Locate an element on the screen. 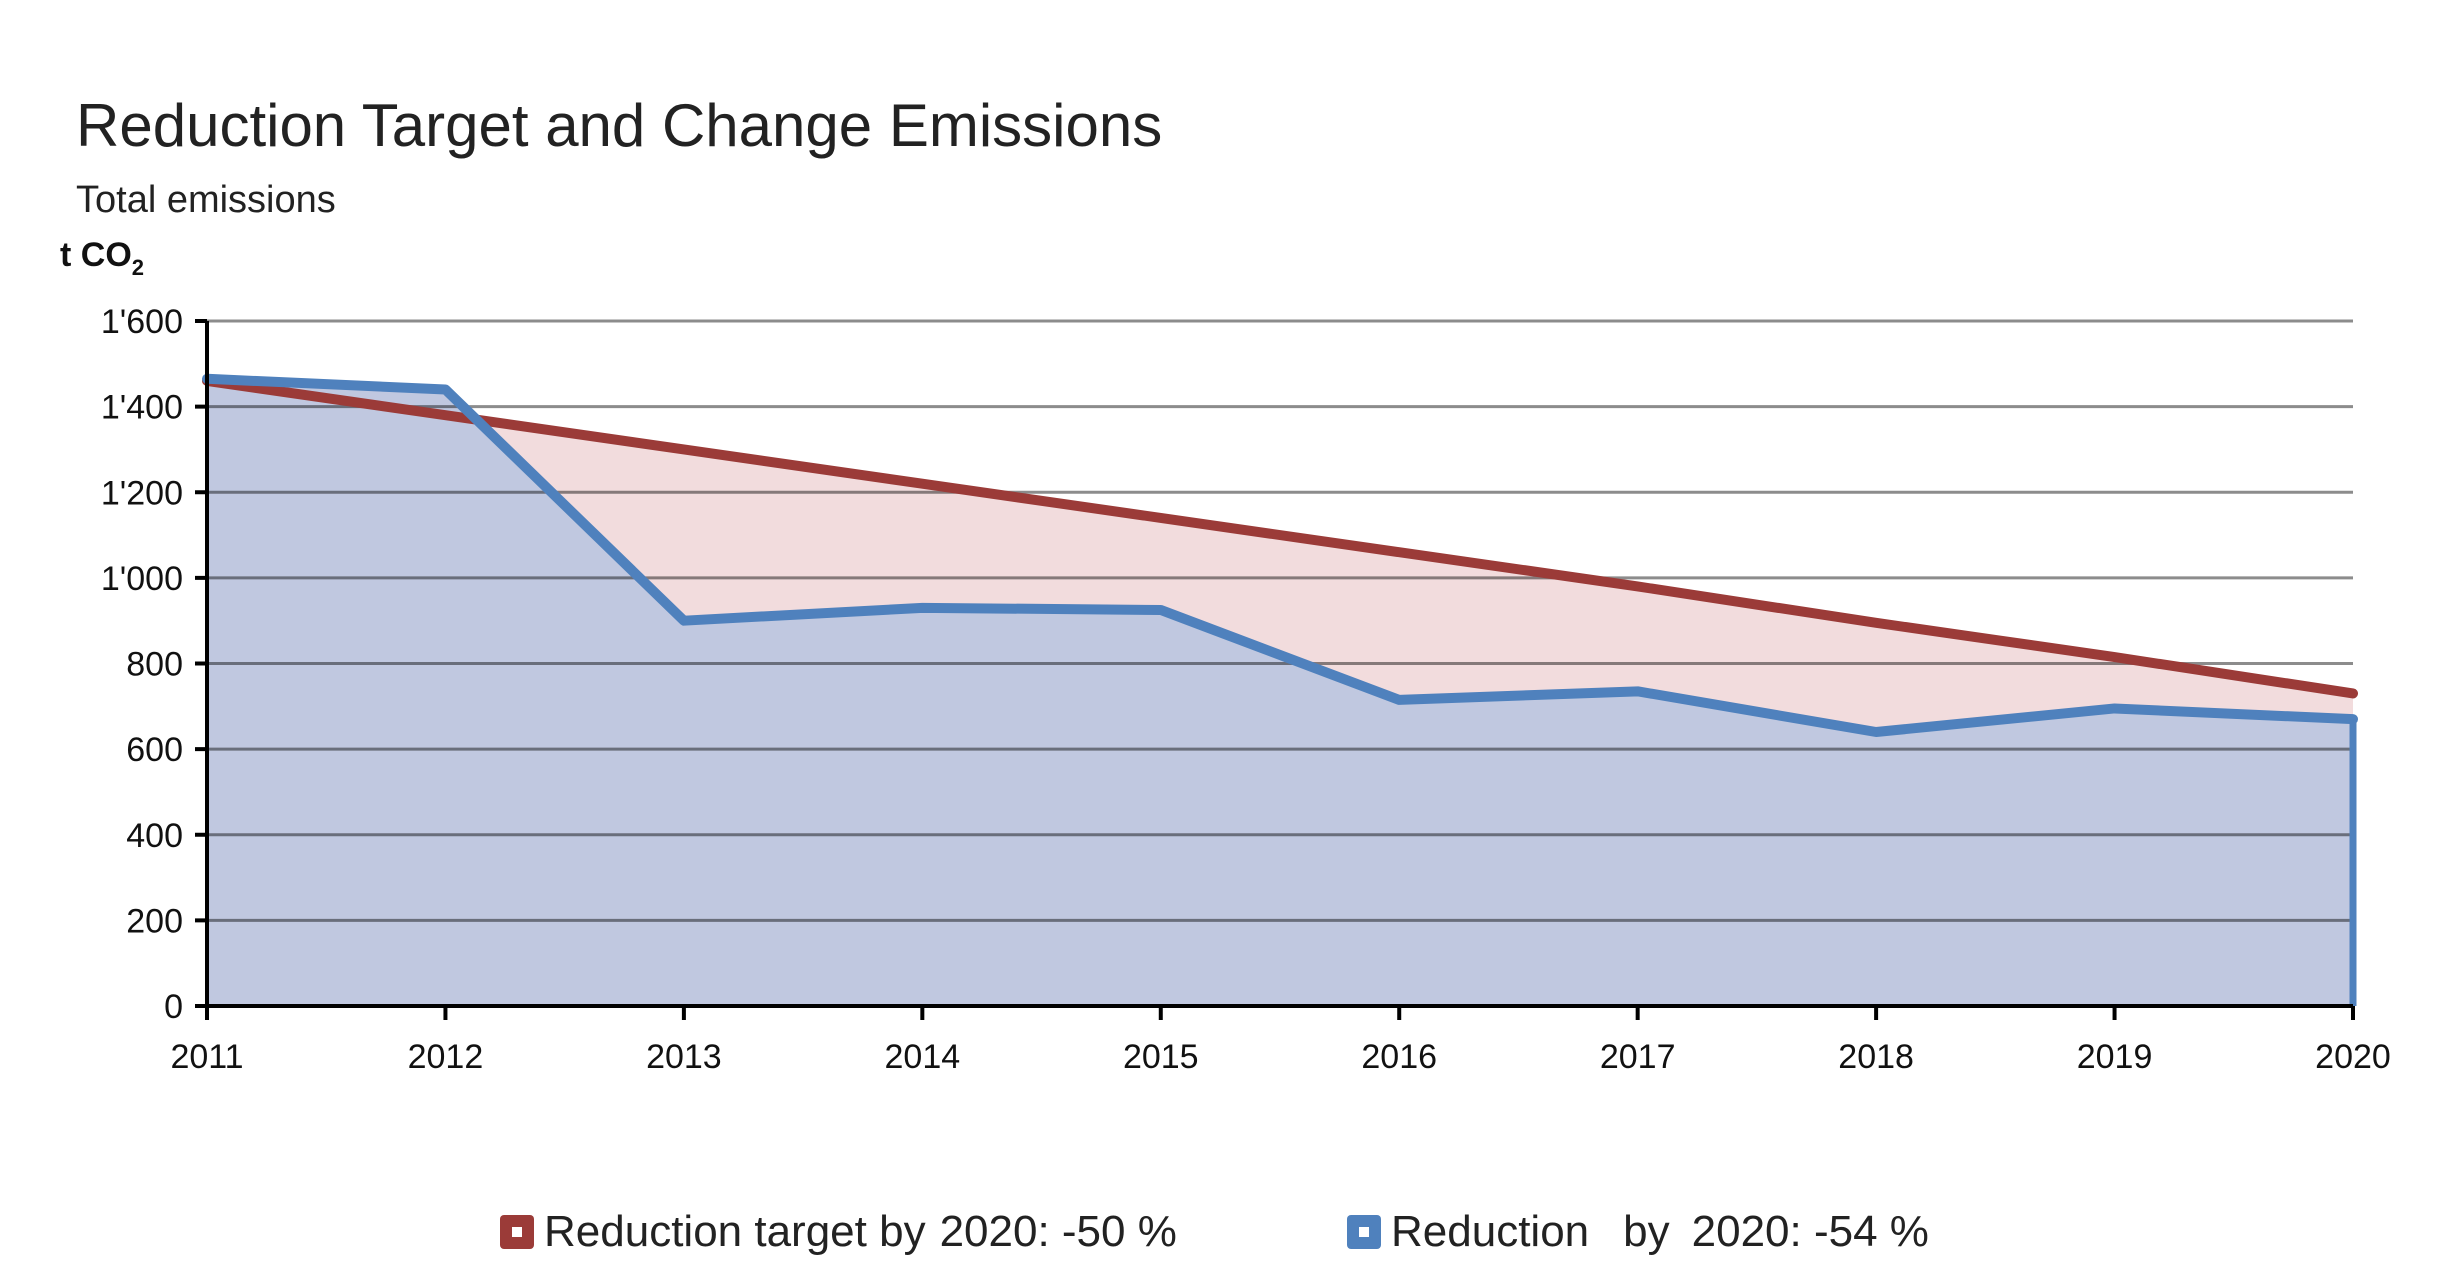 The width and height of the screenshot is (2460, 1270). x-tick-label: 2012 is located at coordinates (446, 1057).